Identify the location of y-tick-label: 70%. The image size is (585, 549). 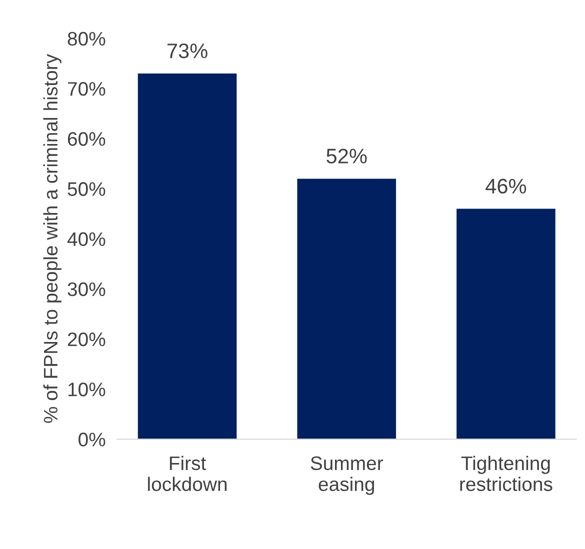
(87, 89).